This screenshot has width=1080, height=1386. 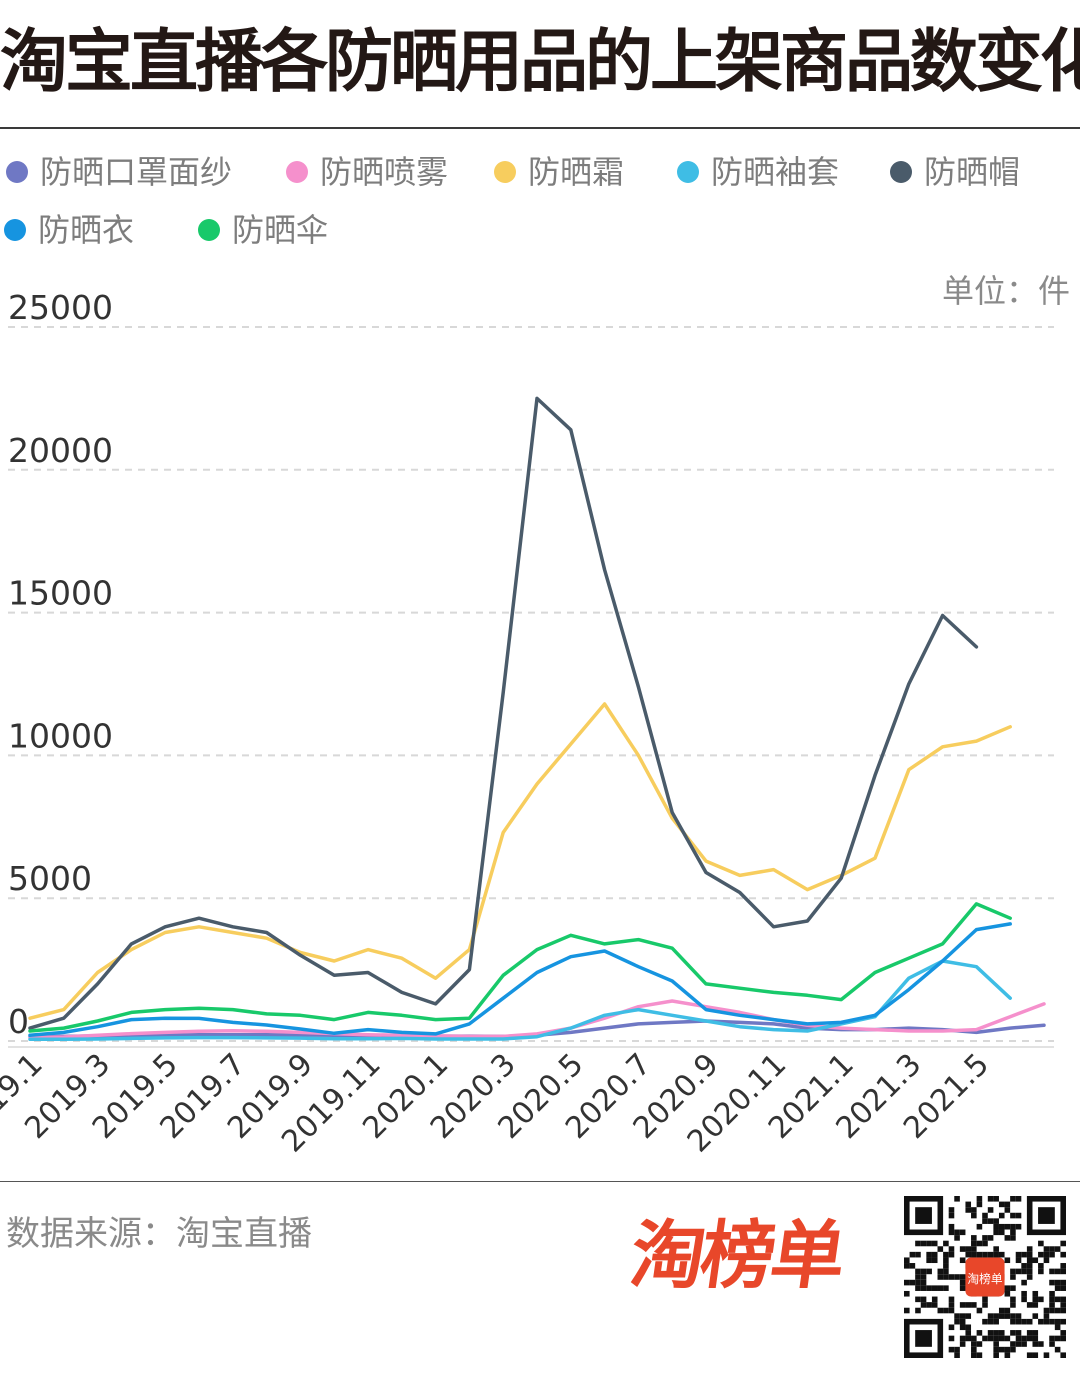 I want to click on y-tick-label: 25000, so click(x=60, y=307).